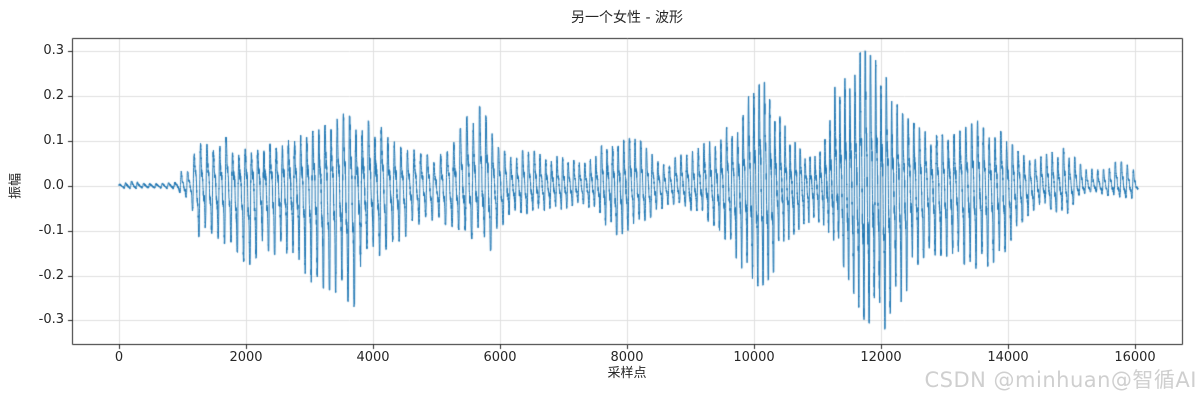 The image size is (1200, 400). What do you see at coordinates (754, 357) in the screenshot?
I see `x-tick-label: 10000` at bounding box center [754, 357].